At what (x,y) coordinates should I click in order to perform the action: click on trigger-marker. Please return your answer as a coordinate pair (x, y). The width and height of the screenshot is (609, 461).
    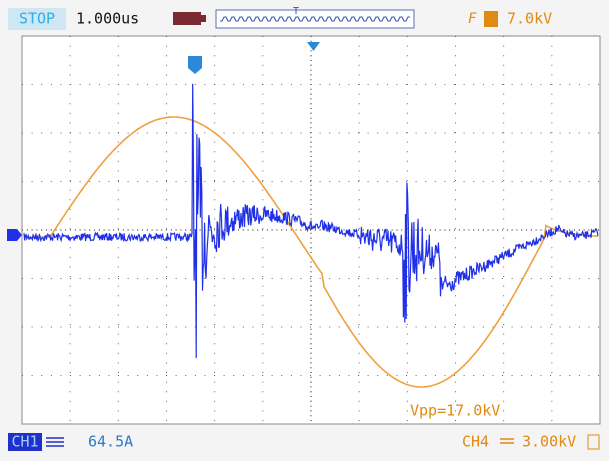
    Looking at the image, I should click on (195, 65).